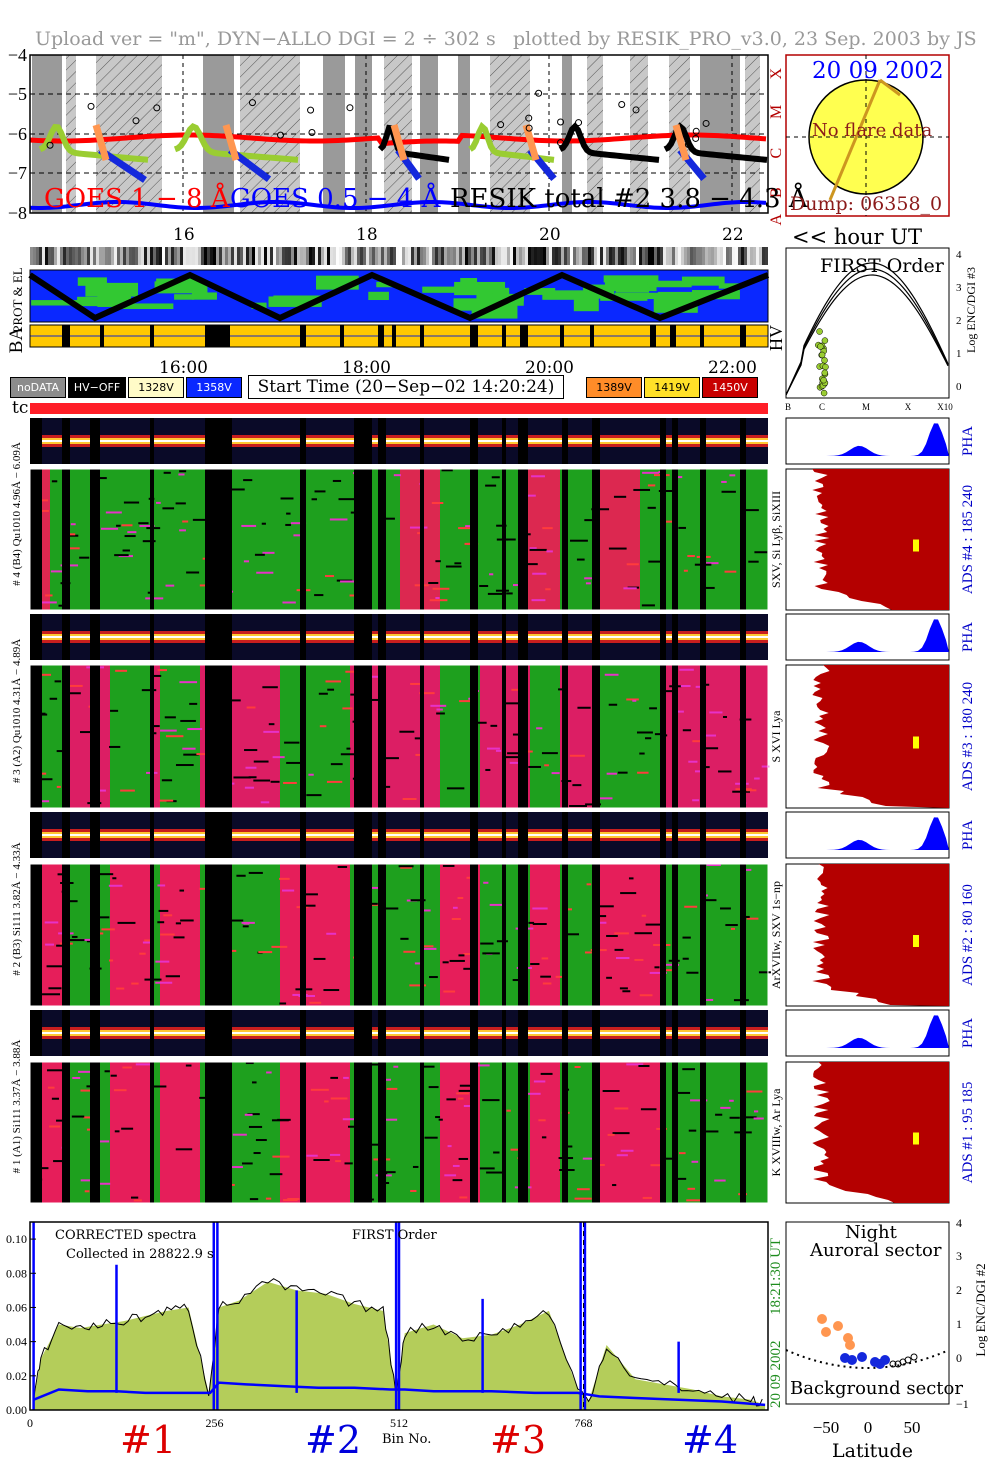 Image resolution: width=1004 pixels, height=1477 pixels. Describe the element at coordinates (592, 336) in the screenshot. I see `ba-off-bar` at that location.